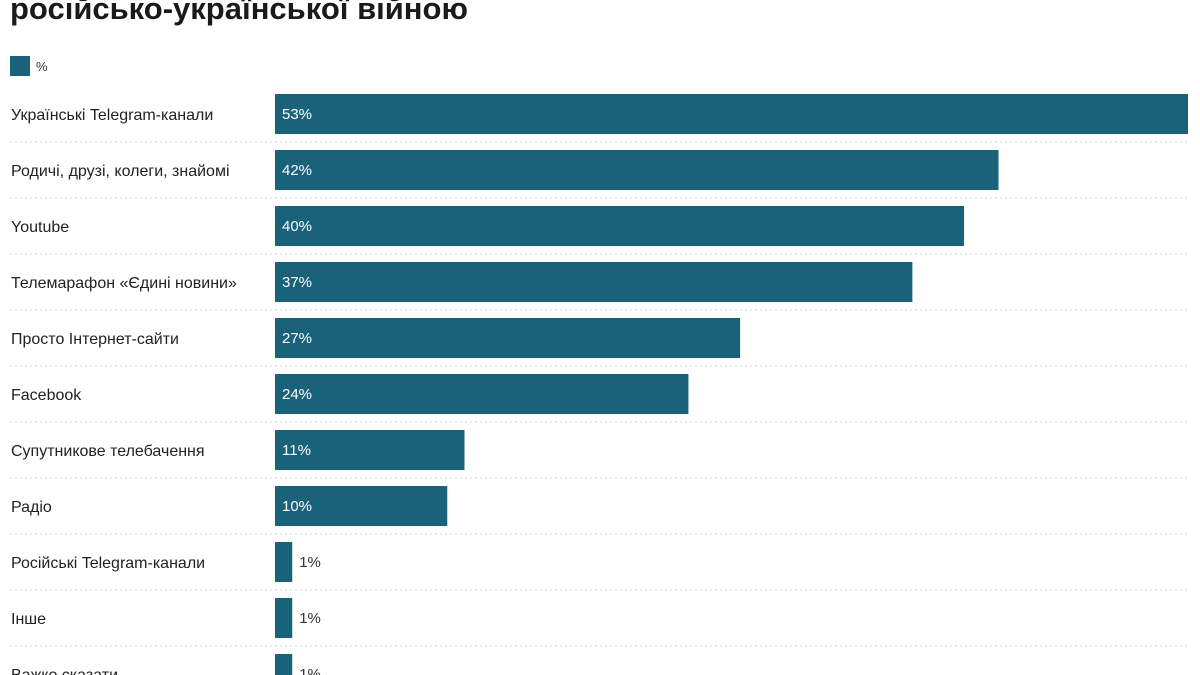 This screenshot has width=1200, height=675. What do you see at coordinates (112, 115) in the screenshot?
I see `category-label: Українські Telegram-канали` at bounding box center [112, 115].